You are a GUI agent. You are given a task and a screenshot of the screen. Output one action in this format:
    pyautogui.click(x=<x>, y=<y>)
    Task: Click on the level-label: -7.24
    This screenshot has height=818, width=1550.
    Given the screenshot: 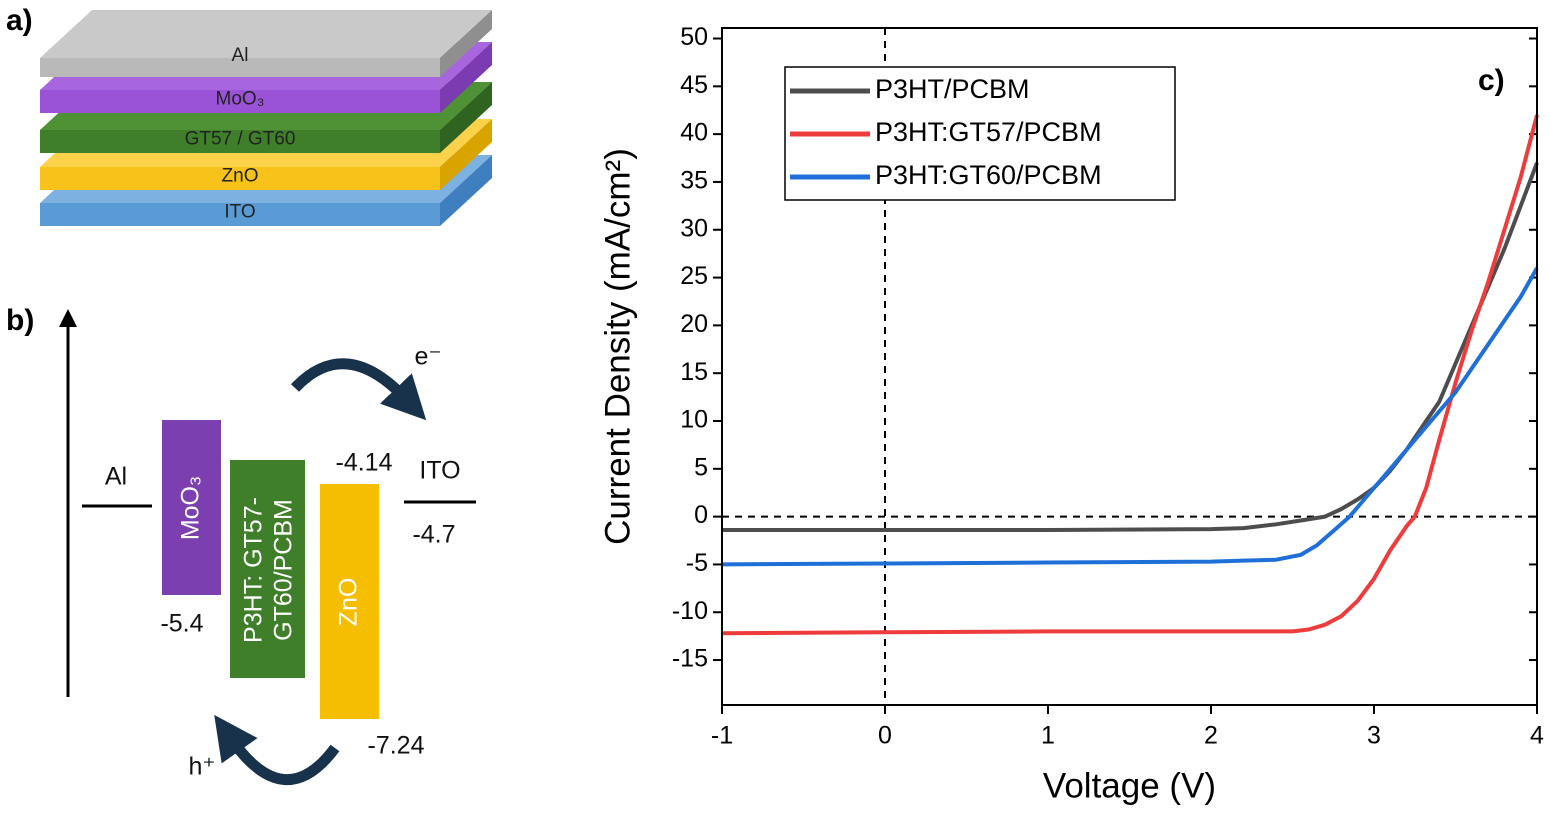 What is the action you would take?
    pyautogui.click(x=396, y=746)
    